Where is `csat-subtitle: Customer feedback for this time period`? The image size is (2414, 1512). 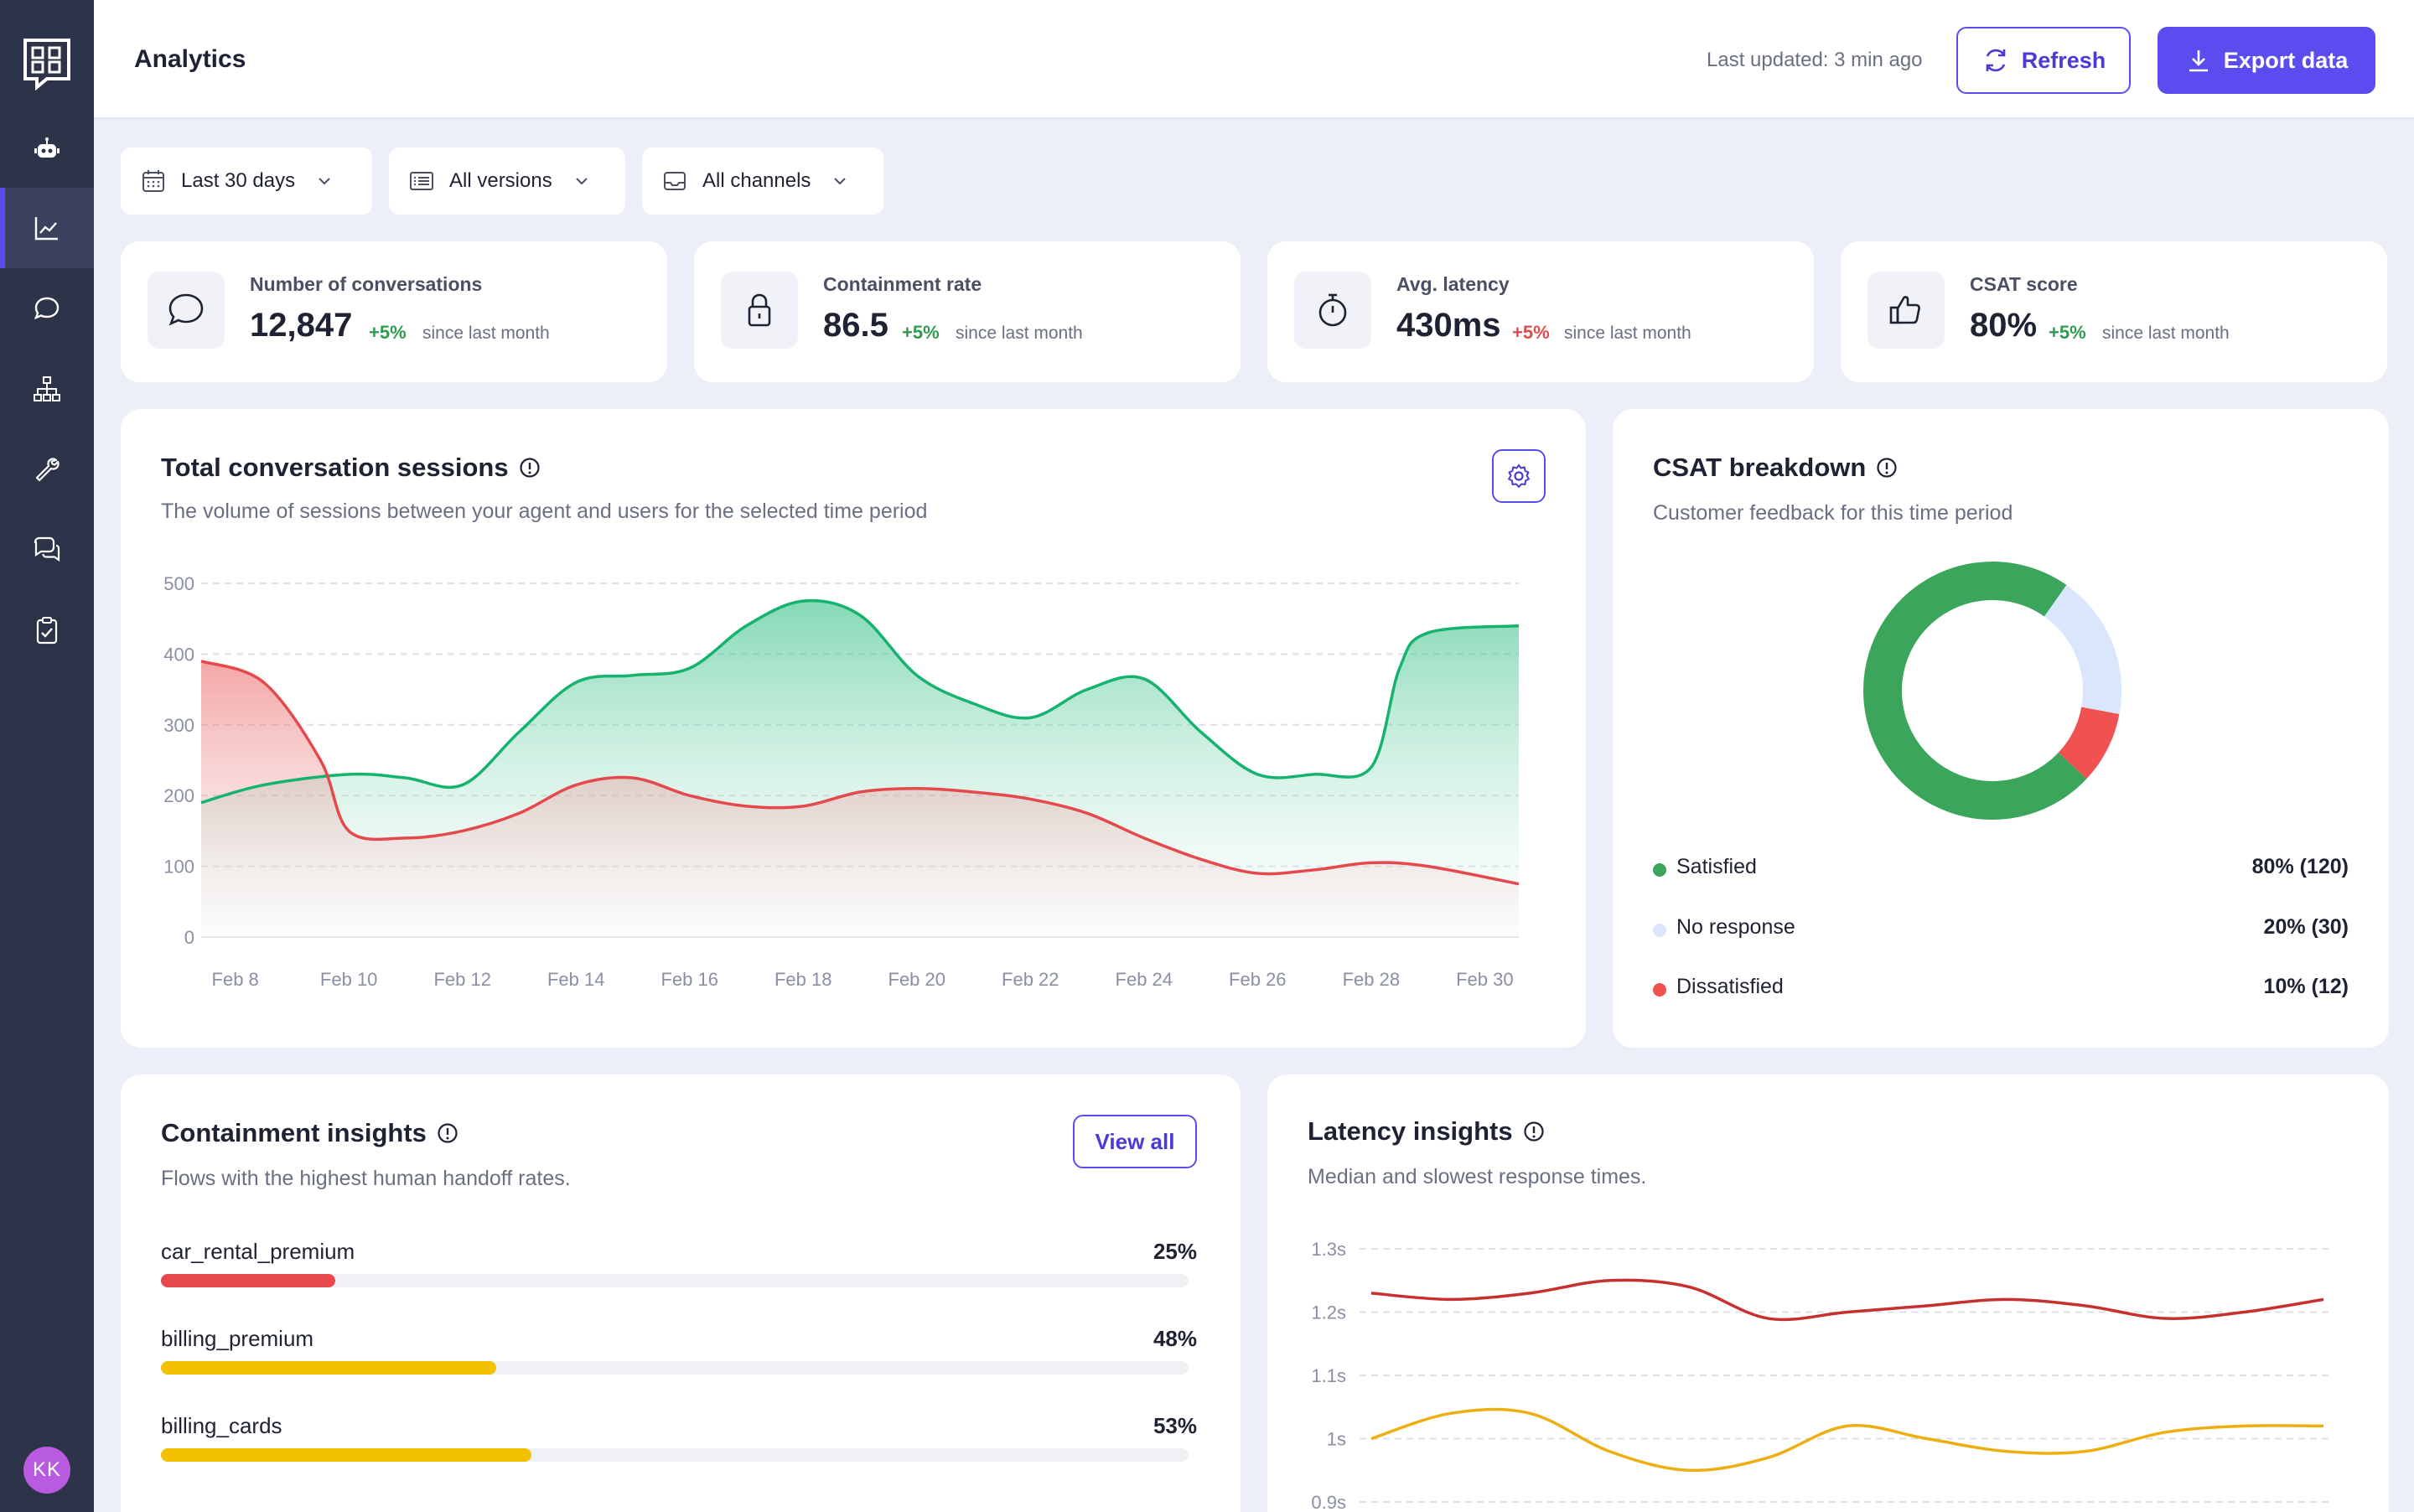
csat-subtitle: Customer feedback for this time period is located at coordinates (1833, 513).